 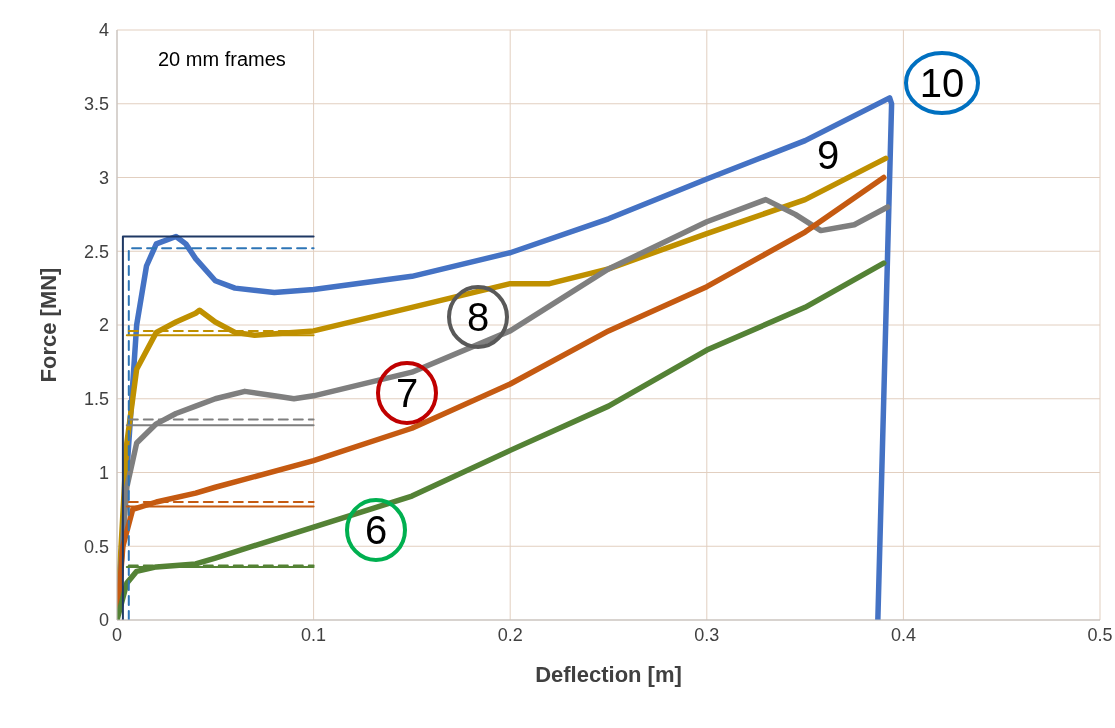 What do you see at coordinates (376, 530) in the screenshot?
I see `annotation: 6` at bounding box center [376, 530].